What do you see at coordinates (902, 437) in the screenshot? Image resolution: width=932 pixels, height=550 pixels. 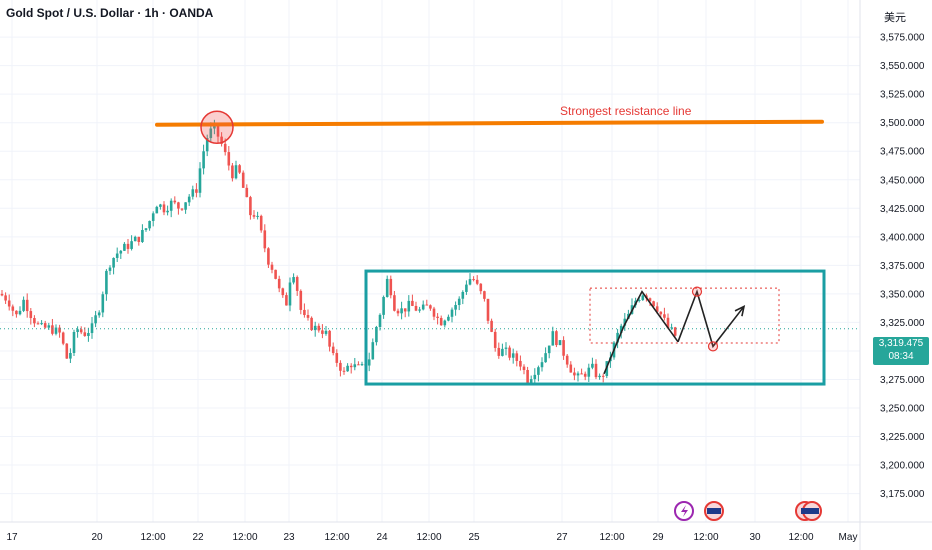 I see `price-tick-label: 3,225.000` at bounding box center [902, 437].